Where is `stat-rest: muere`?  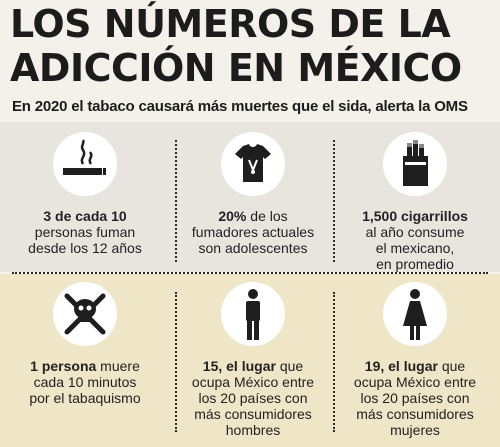
stat-rest: muere is located at coordinates (118, 366).